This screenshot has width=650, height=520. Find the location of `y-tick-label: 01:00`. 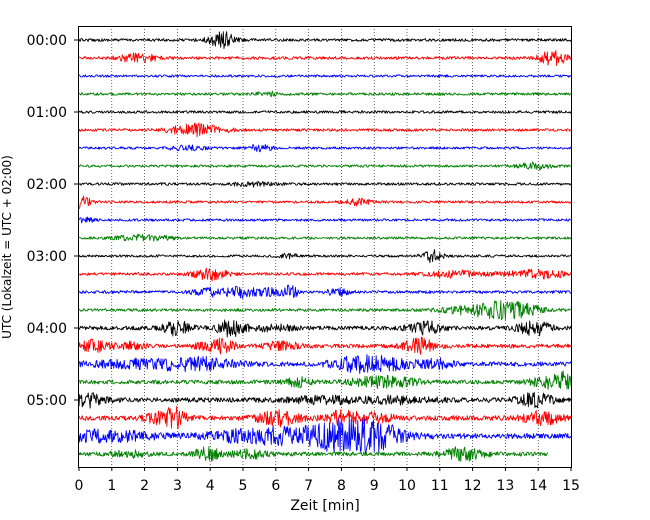

y-tick-label: 01:00 is located at coordinates (47, 113).